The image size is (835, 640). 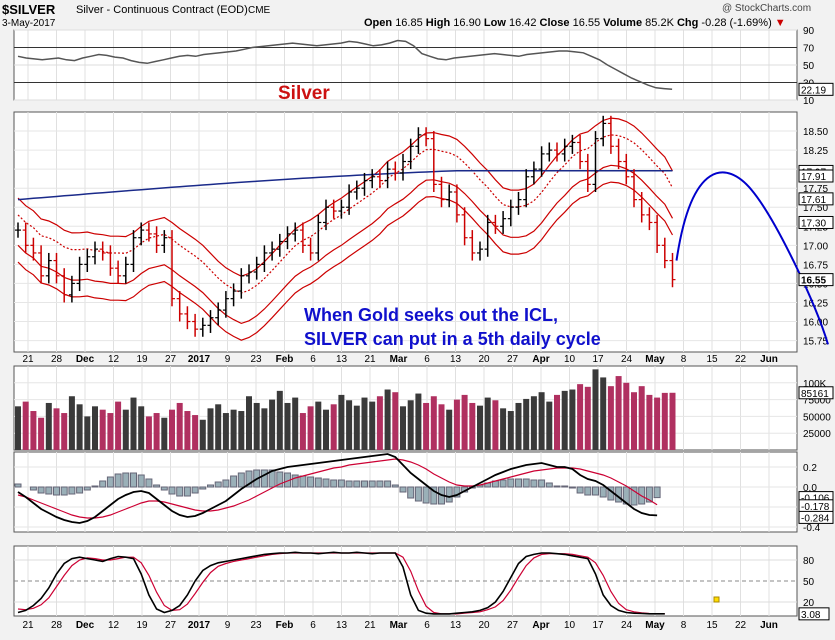 I want to click on projected-cycle-curve, so click(x=752, y=258).